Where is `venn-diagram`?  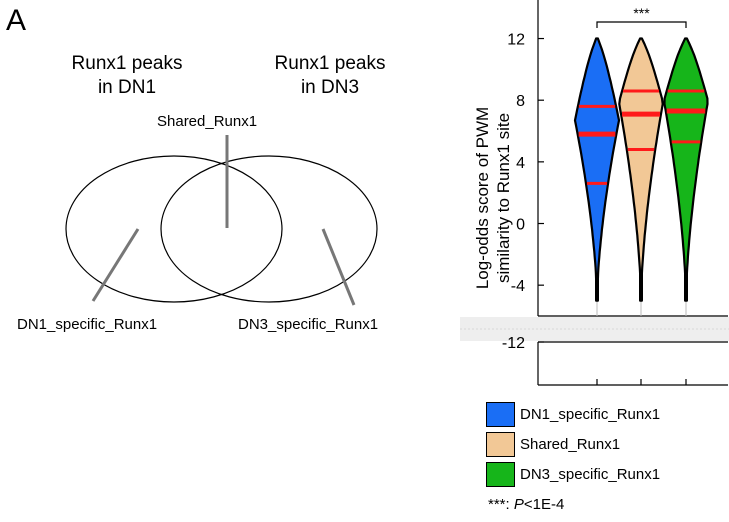
venn-diagram is located at coordinates (221, 220).